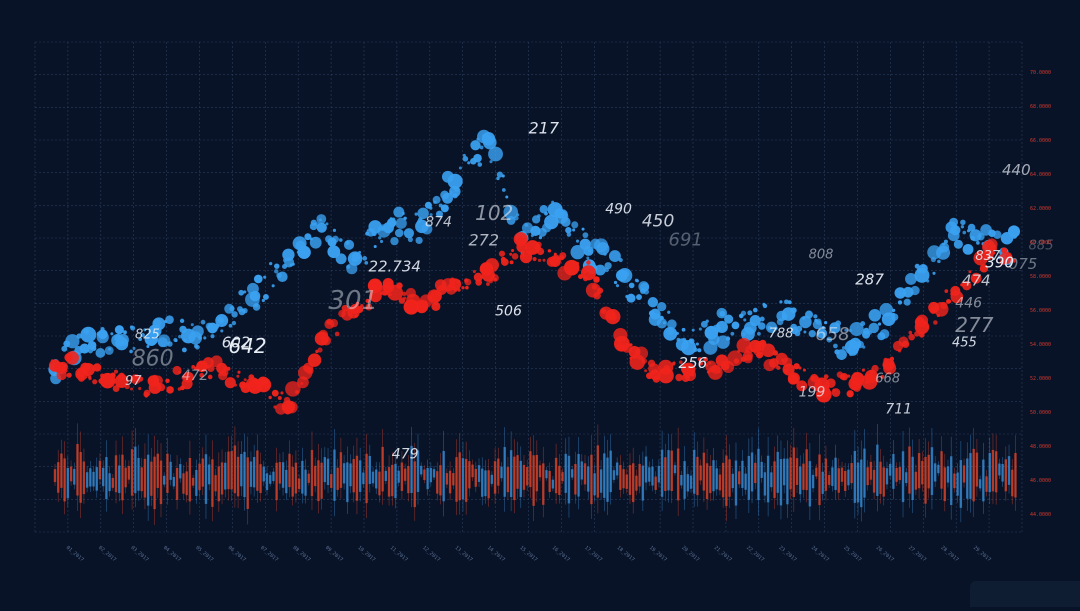 This screenshot has width=1080, height=611. Describe the element at coordinates (898, 409) in the screenshot. I see `floating-number: 711` at that location.